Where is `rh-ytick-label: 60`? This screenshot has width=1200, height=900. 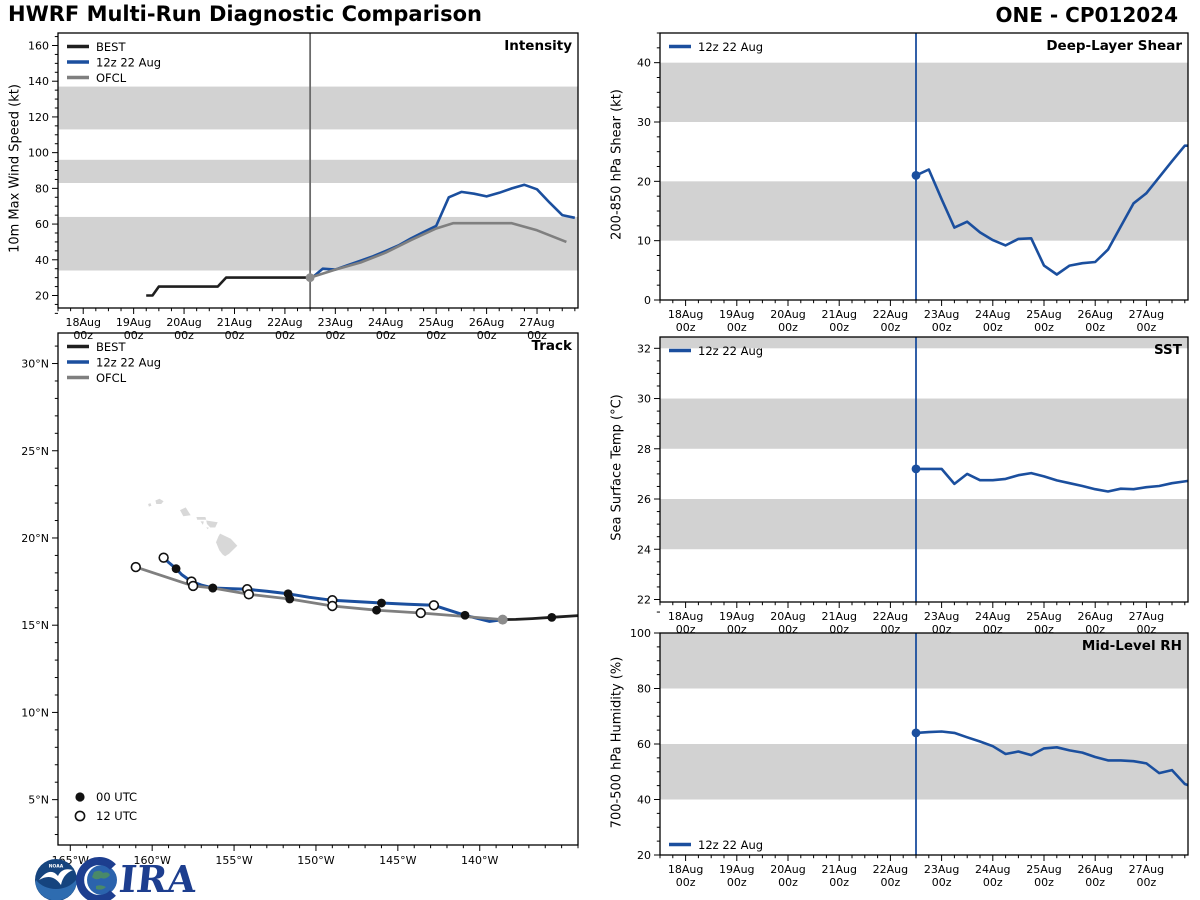
rh-ytick-label: 60 is located at coordinates (644, 744).